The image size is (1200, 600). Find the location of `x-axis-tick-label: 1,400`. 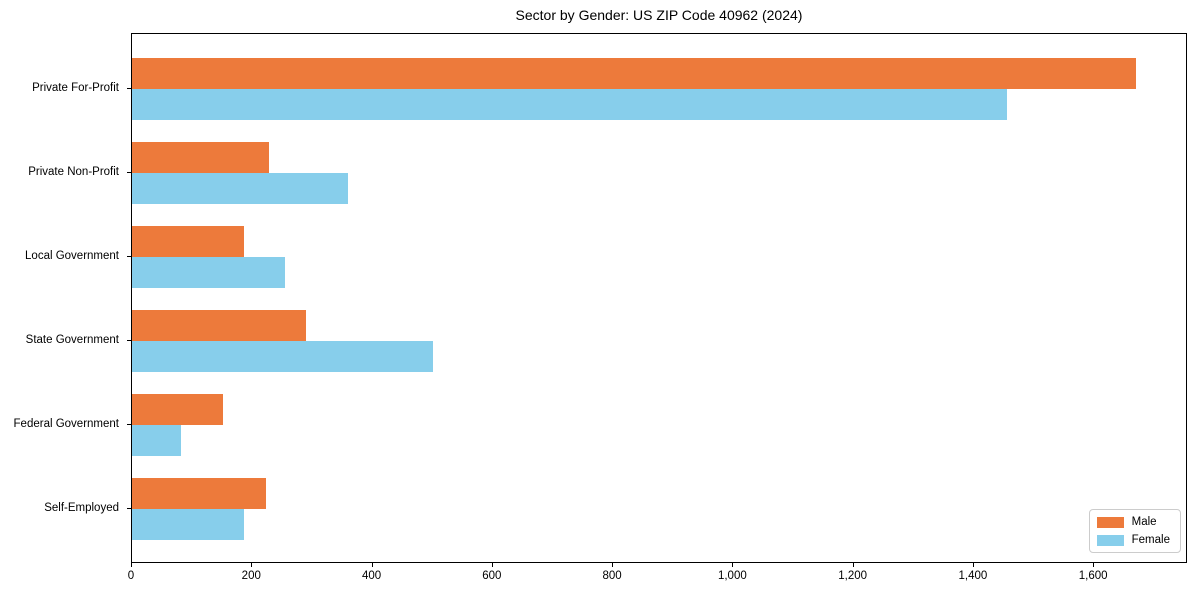

x-axis-tick-label: 1,400 is located at coordinates (973, 576).